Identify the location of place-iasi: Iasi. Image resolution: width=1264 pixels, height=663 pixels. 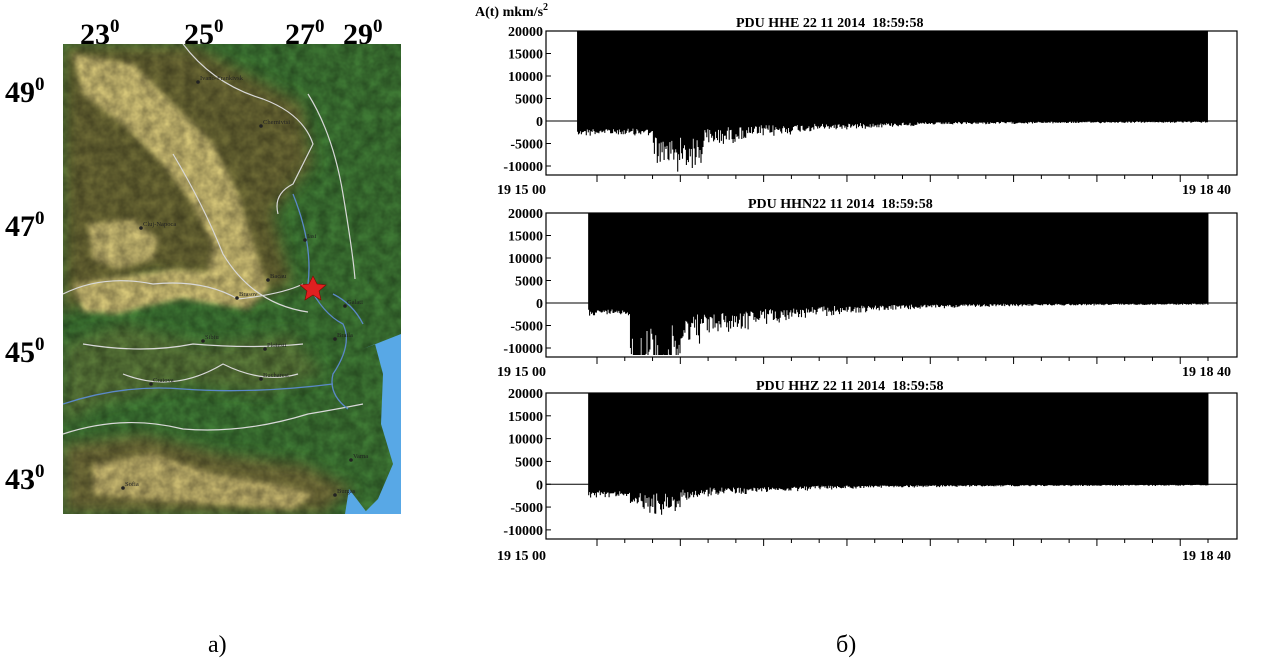
(312, 236).